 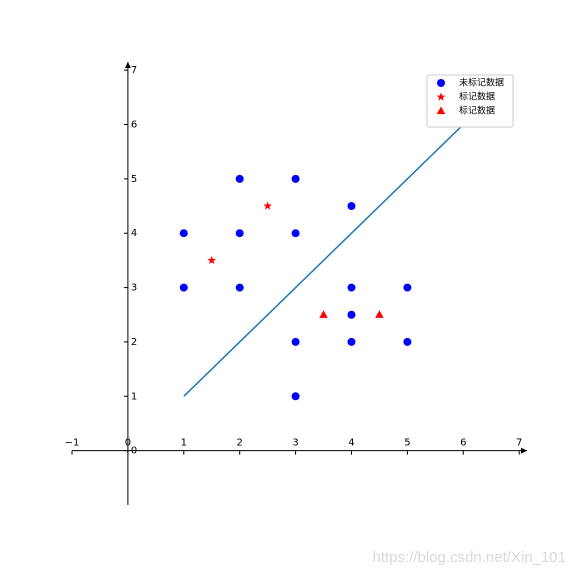 What do you see at coordinates (519, 443) in the screenshot?
I see `x-tick-label: 7` at bounding box center [519, 443].